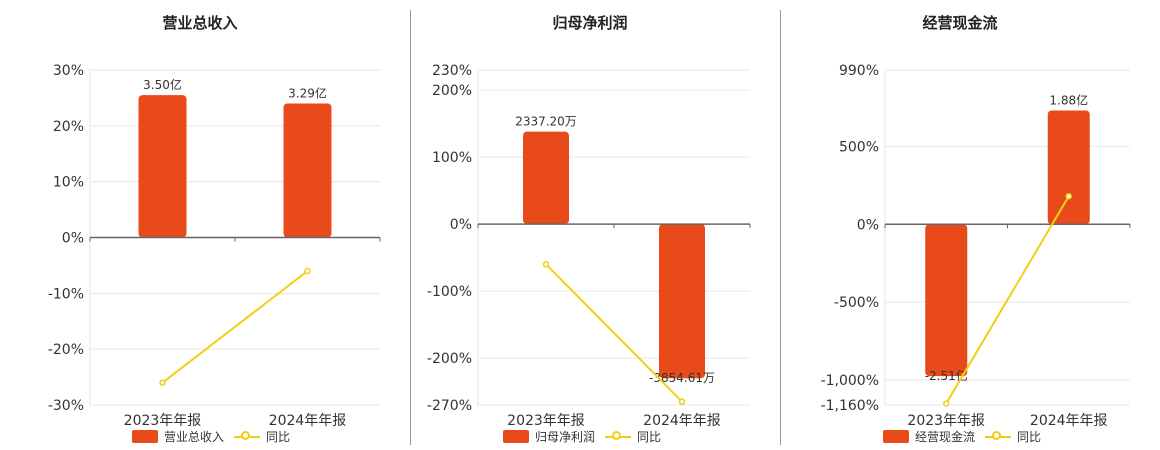 The width and height of the screenshot is (1160, 450). Describe the element at coordinates (452, 91) in the screenshot. I see `y-tick-label: 200%` at that location.